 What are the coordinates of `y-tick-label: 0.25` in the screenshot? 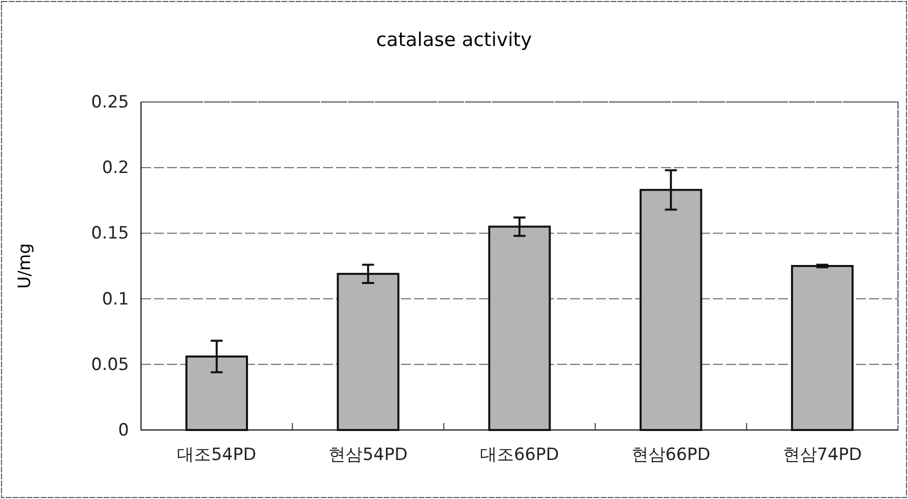 It's located at (110, 102).